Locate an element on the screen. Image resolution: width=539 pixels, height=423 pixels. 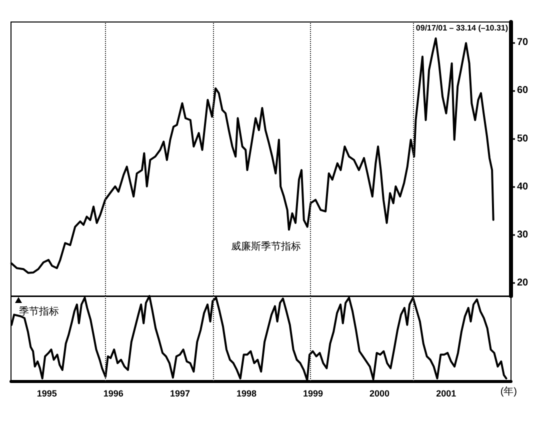
annotation: 09/17/01 – 33.14 (–10.31) is located at coordinates (462, 28).